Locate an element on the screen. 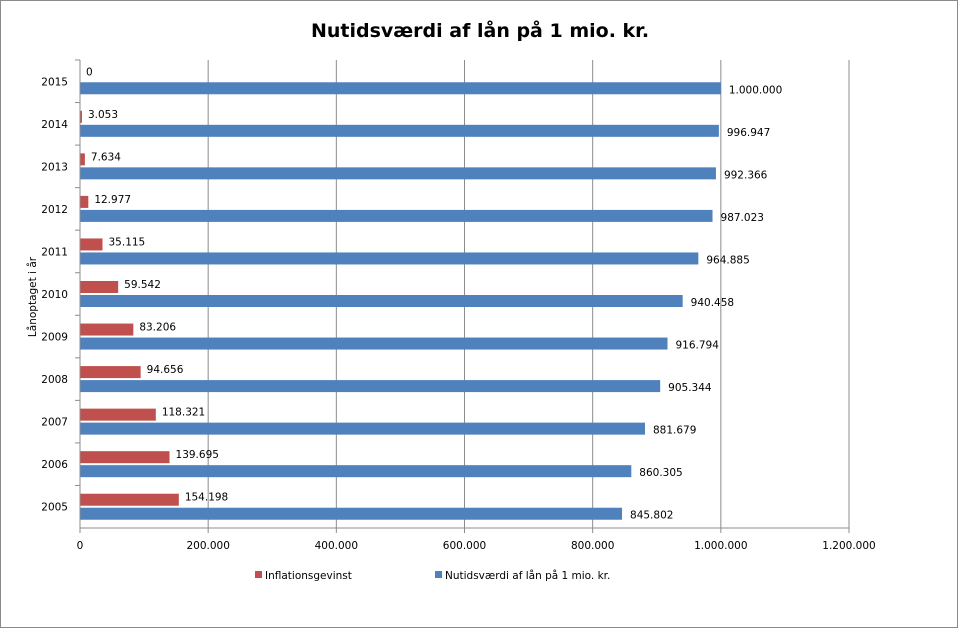 The image size is (960, 630). chart-title: Nutidsværdi af lån på 1 mio. kr. is located at coordinates (480, 30).